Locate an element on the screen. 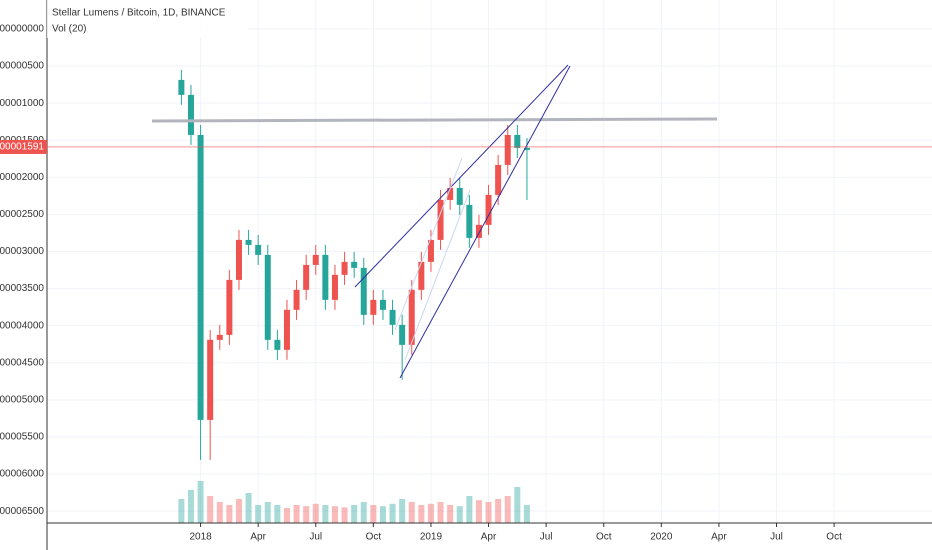 The image size is (932, 550). y-tick-label: 0.00001000 is located at coordinates (22, 103).